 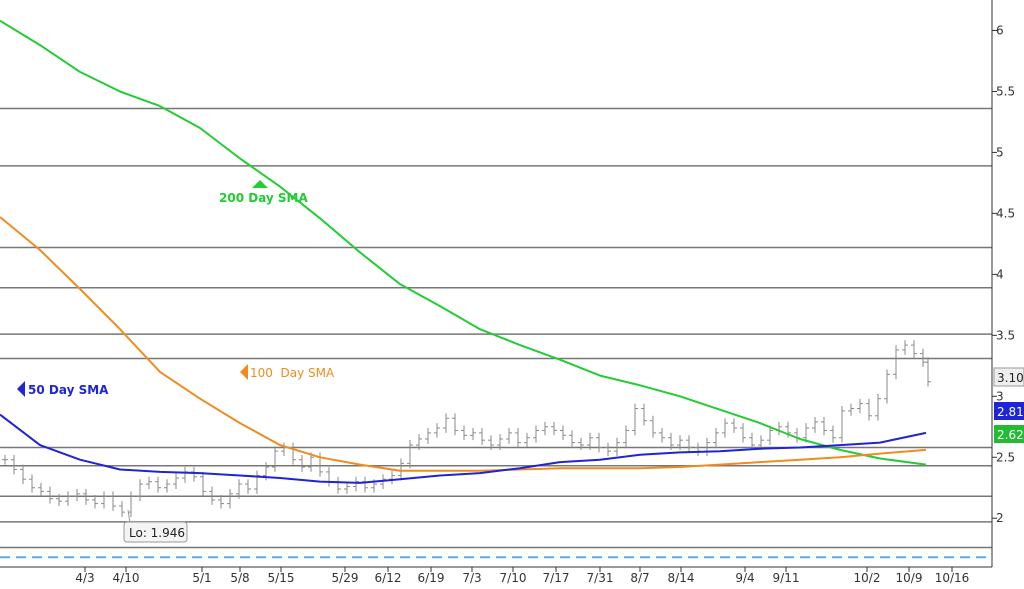 What do you see at coordinates (84, 578) in the screenshot?
I see `x-tick-label: 4/3` at bounding box center [84, 578].